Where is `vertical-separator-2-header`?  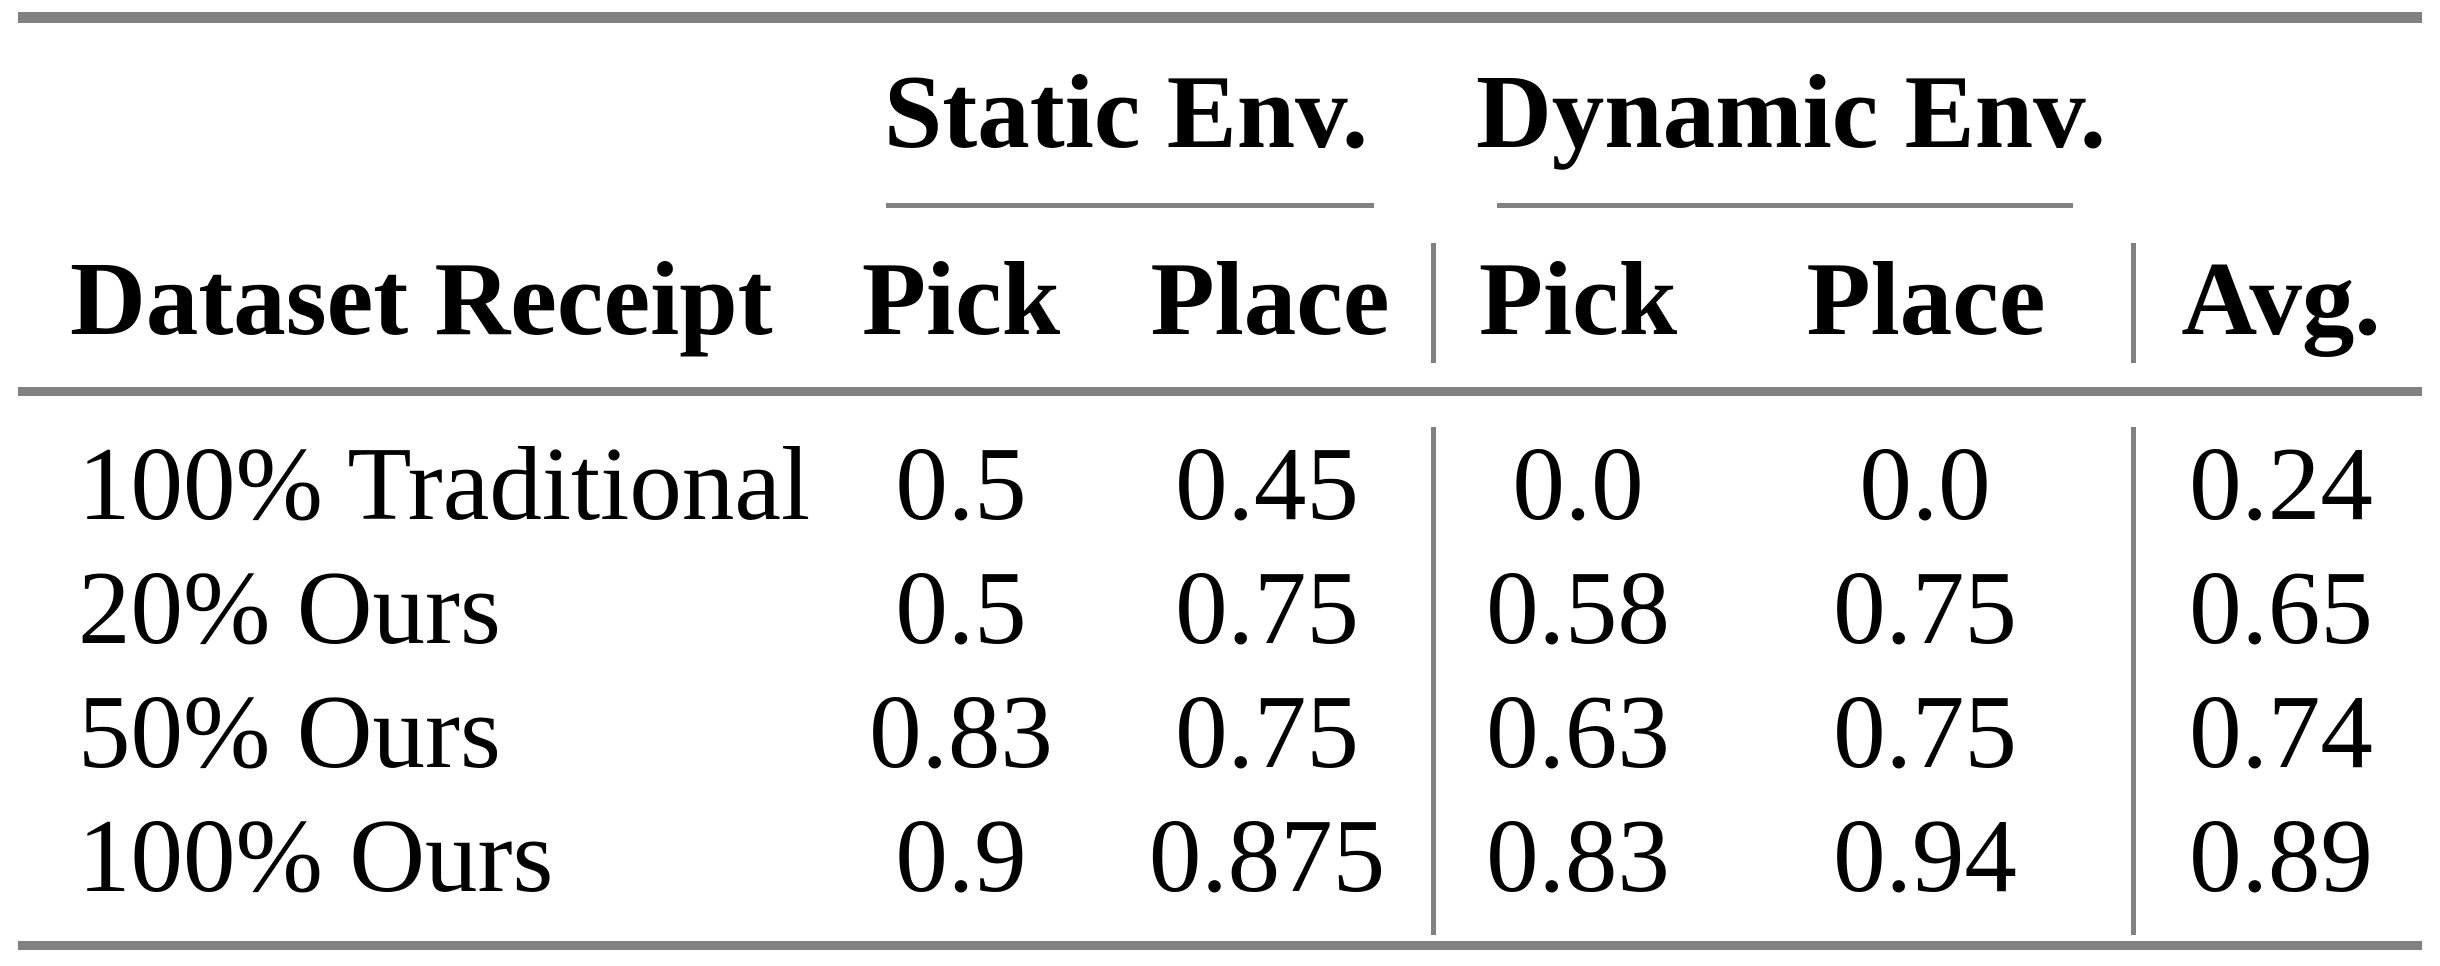 vertical-separator-2-header is located at coordinates (2133, 303).